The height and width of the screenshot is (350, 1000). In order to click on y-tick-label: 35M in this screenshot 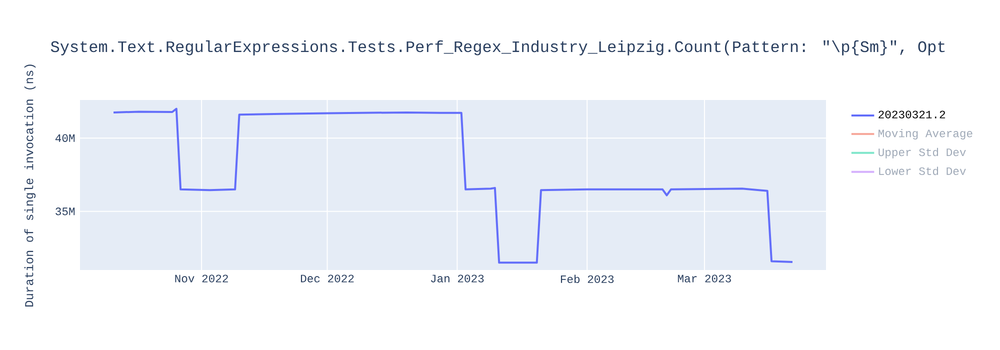, I will do `click(65, 212)`.